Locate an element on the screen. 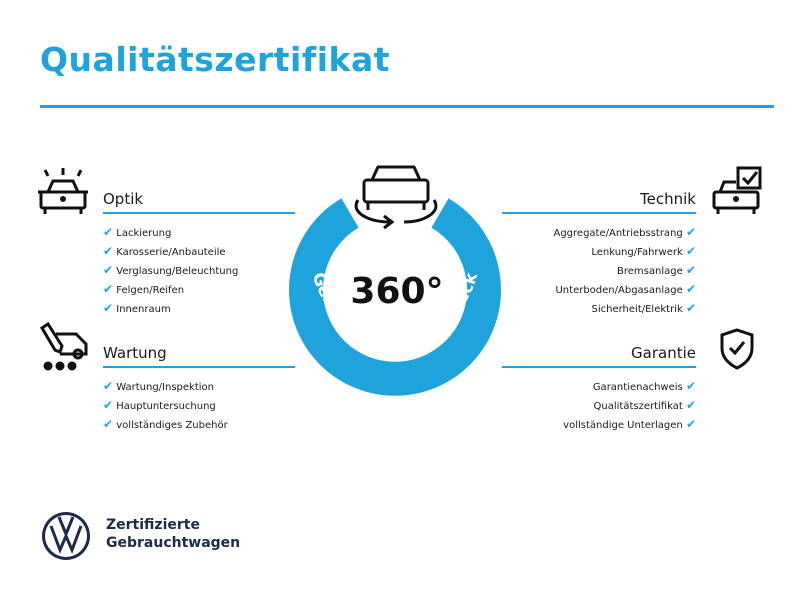 The height and width of the screenshot is (600, 800). degrees-label: 360° is located at coordinates (396, 291).